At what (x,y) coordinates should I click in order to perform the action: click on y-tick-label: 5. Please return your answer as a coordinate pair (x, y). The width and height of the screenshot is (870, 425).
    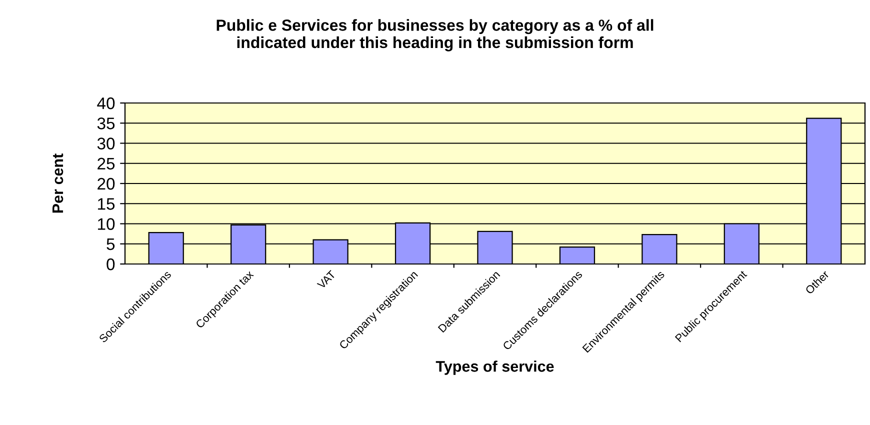
    Looking at the image, I should click on (110, 244).